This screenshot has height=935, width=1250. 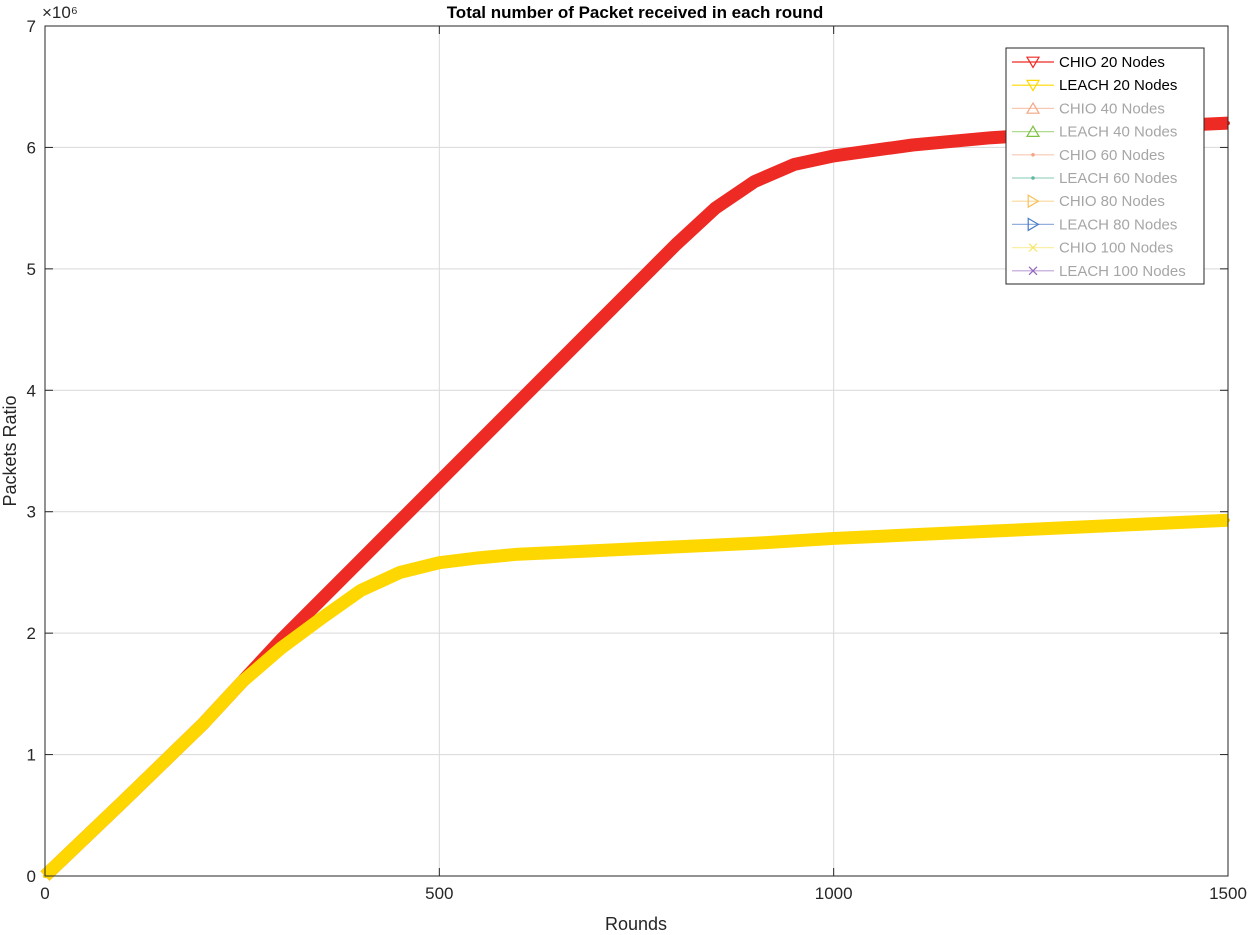 What do you see at coordinates (1118, 132) in the screenshot?
I see `legend-label: LEACH 40 Nodes` at bounding box center [1118, 132].